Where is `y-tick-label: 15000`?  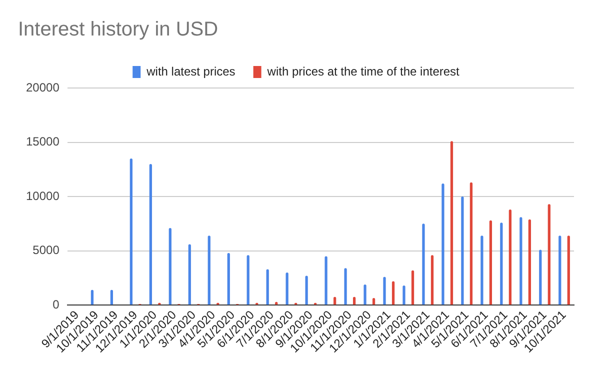
y-tick-label: 15000 is located at coordinates (43, 141).